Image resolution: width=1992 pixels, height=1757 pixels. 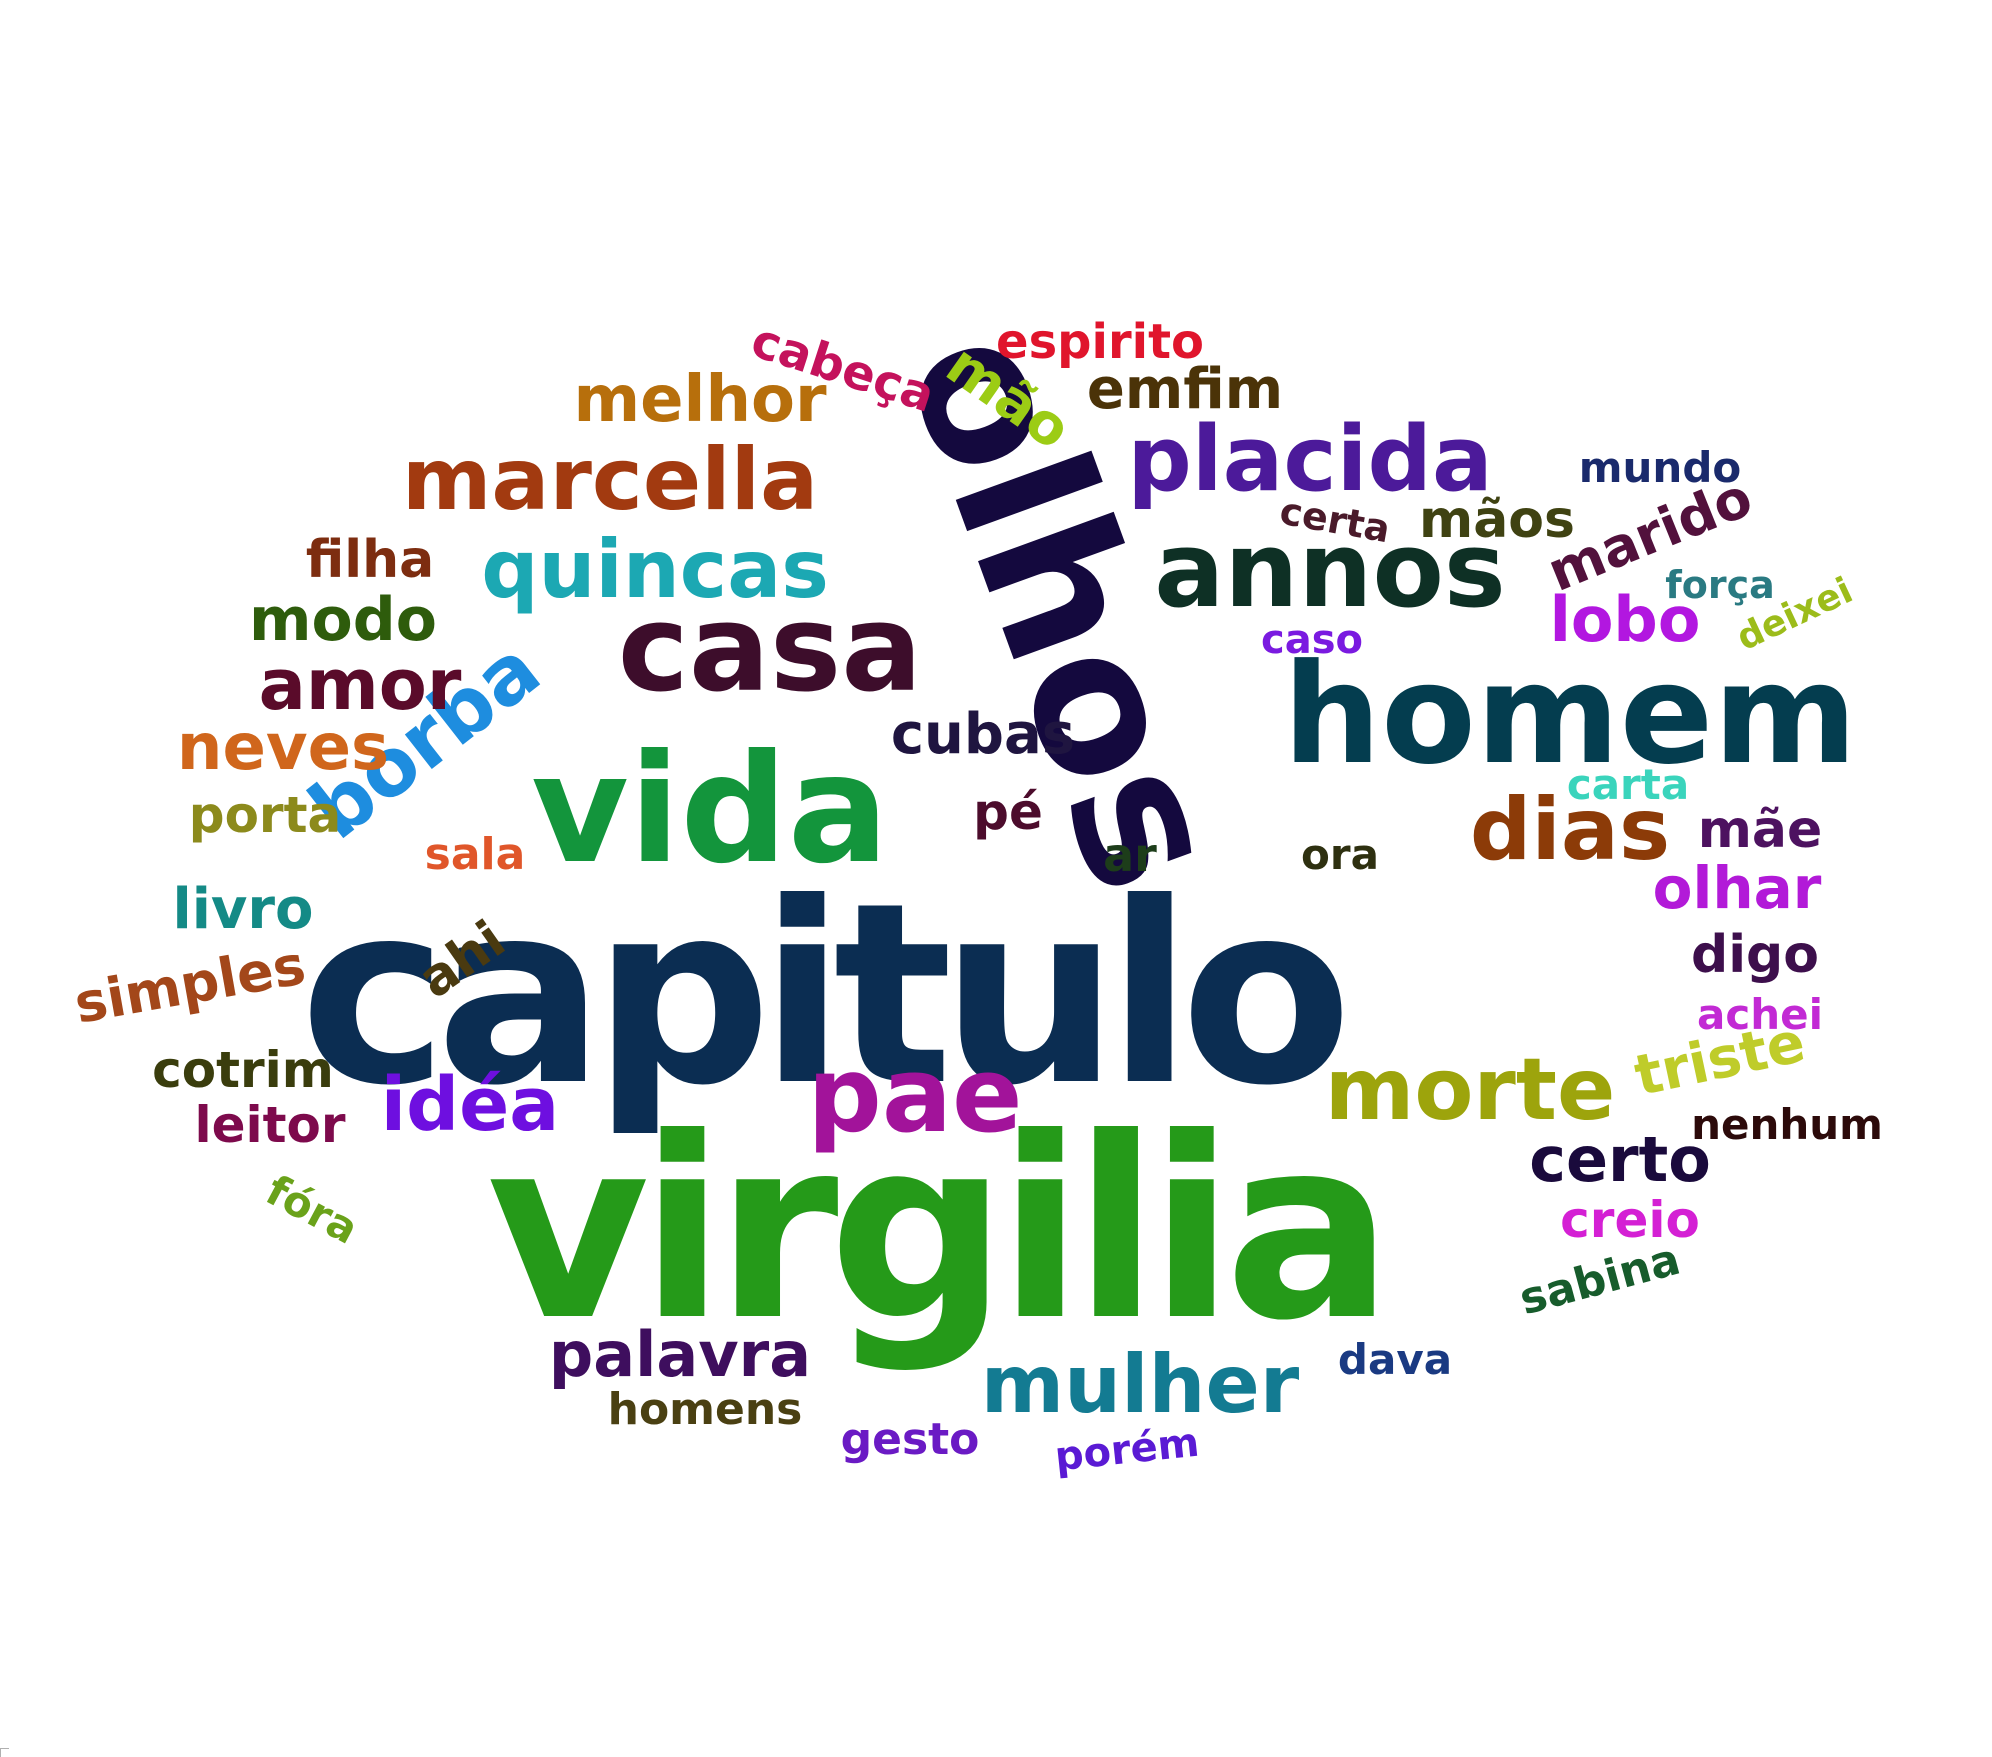 What do you see at coordinates (1625, 619) in the screenshot?
I see `word-lobo: lobo` at bounding box center [1625, 619].